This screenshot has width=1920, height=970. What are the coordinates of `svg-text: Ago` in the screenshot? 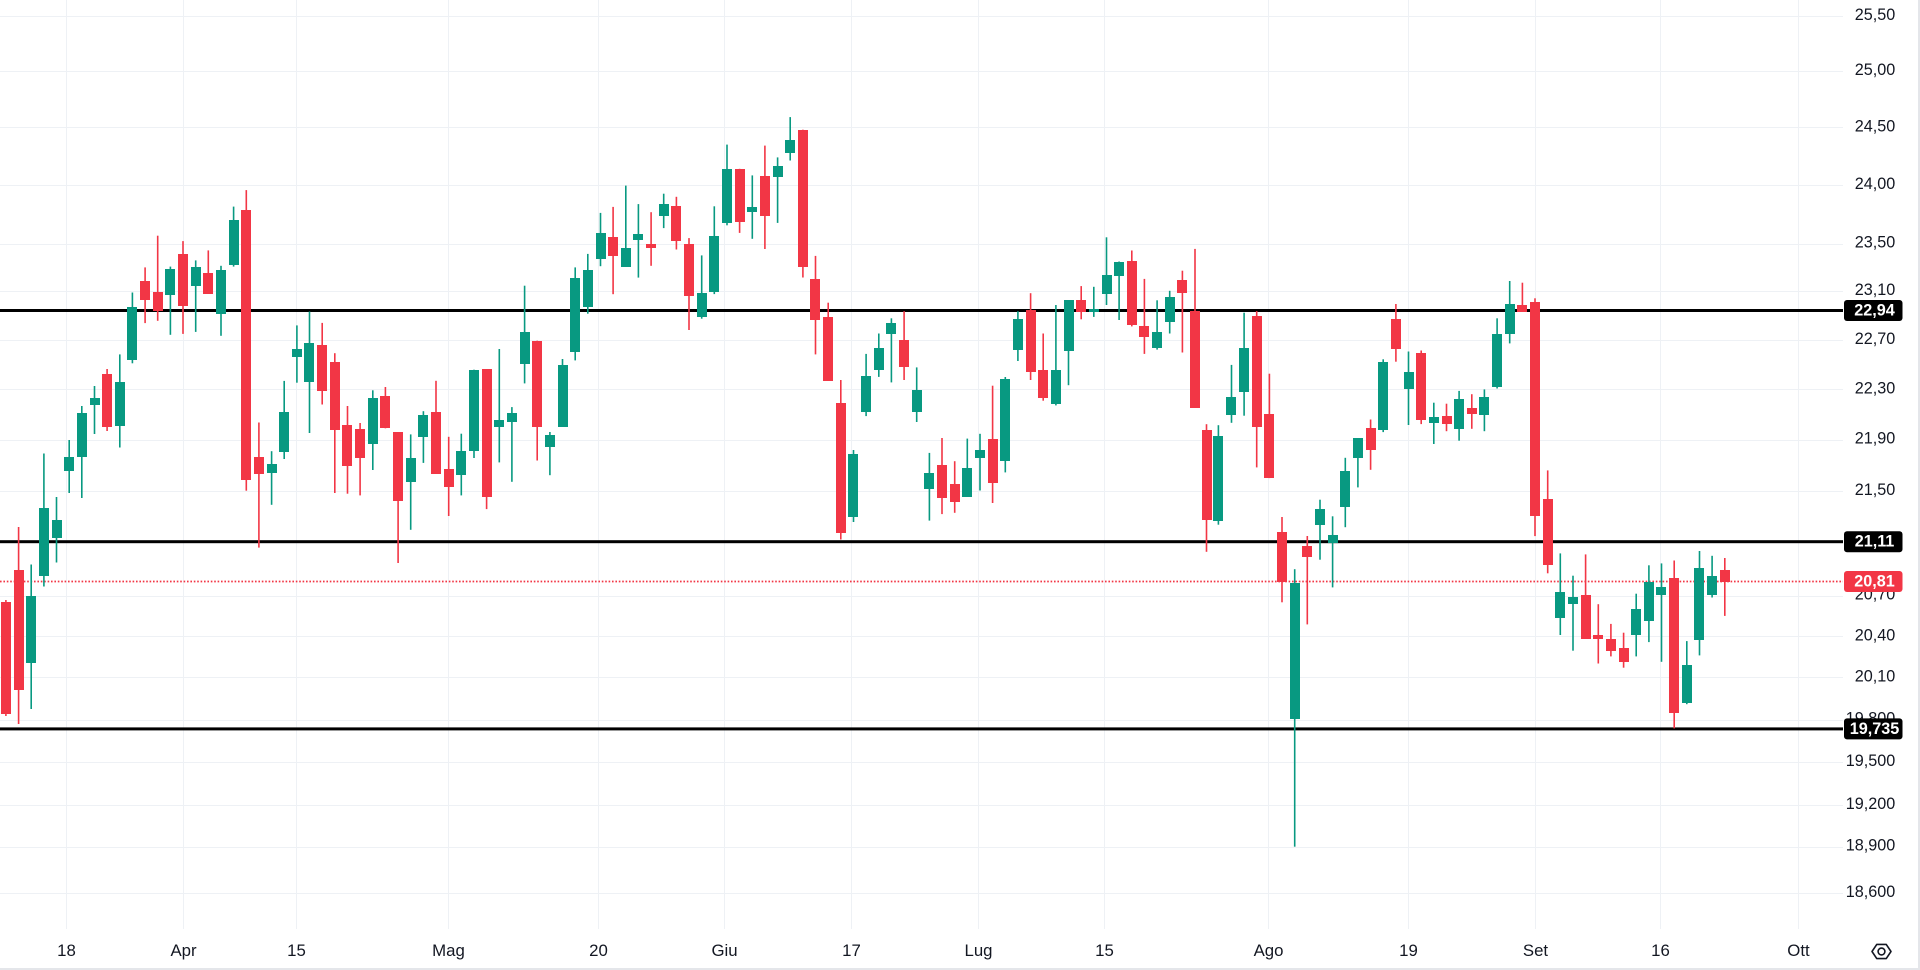 It's located at (1269, 950).